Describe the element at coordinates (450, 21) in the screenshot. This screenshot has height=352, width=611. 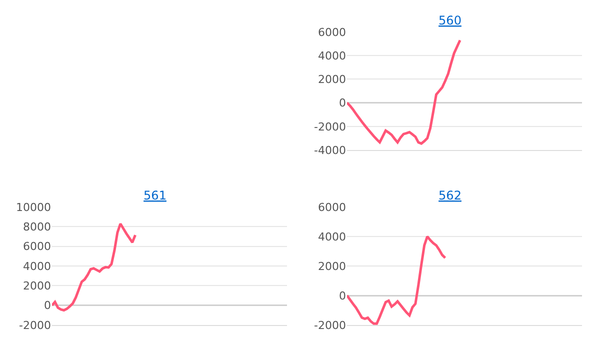
I see `chart-title: 560` at that location.